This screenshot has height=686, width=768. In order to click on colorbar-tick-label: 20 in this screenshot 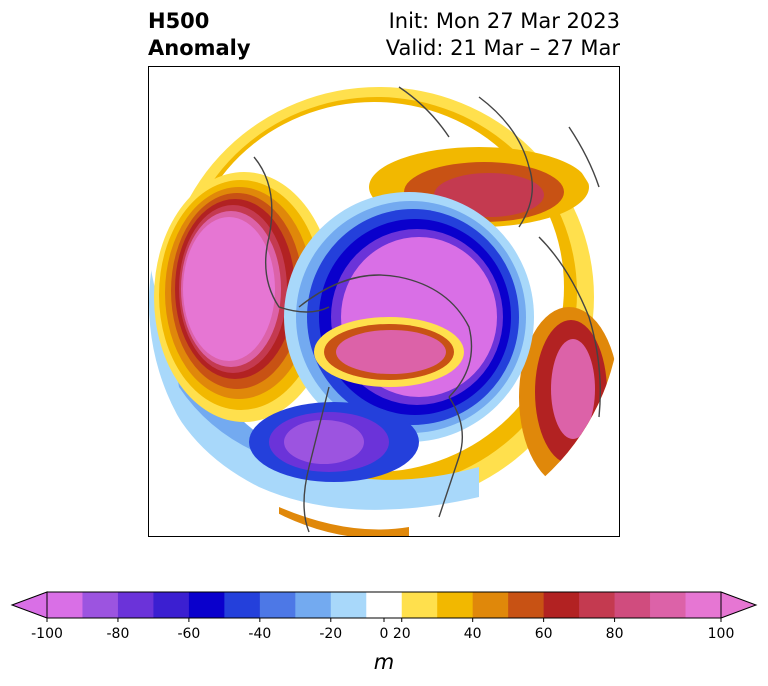, I will do `click(402, 634)`.